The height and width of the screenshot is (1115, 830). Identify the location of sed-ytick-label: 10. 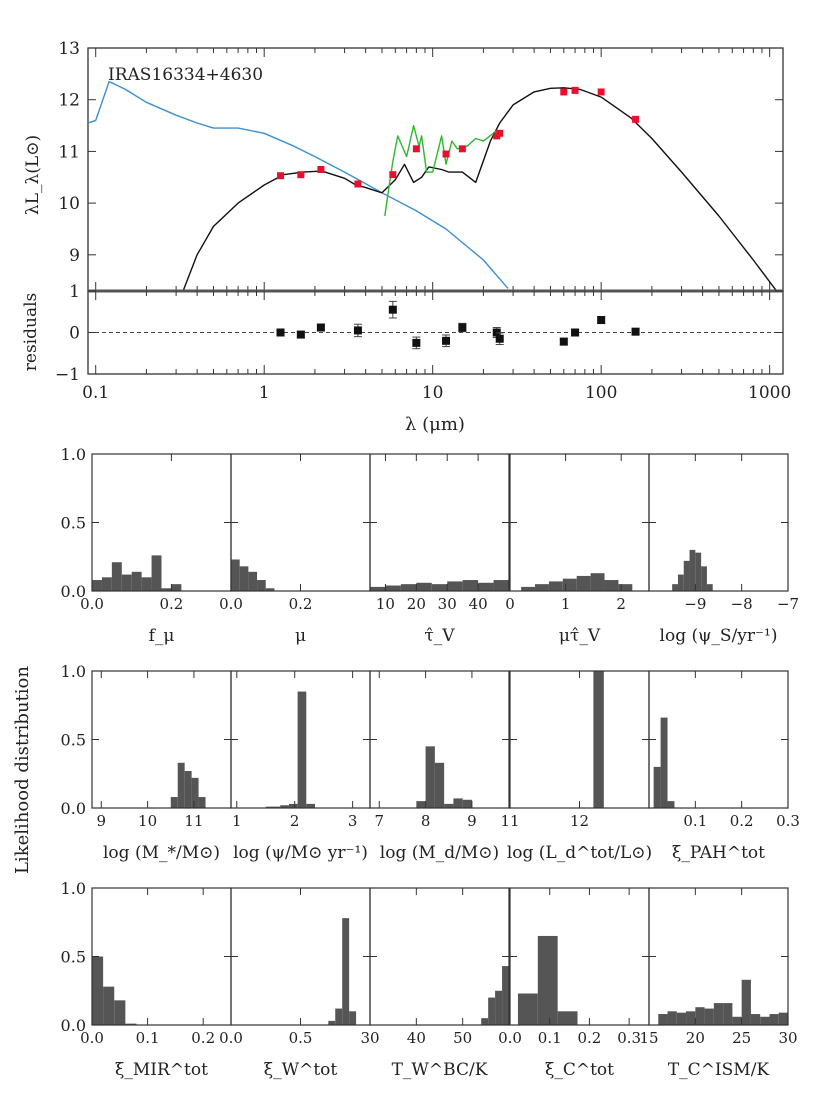
(69, 204).